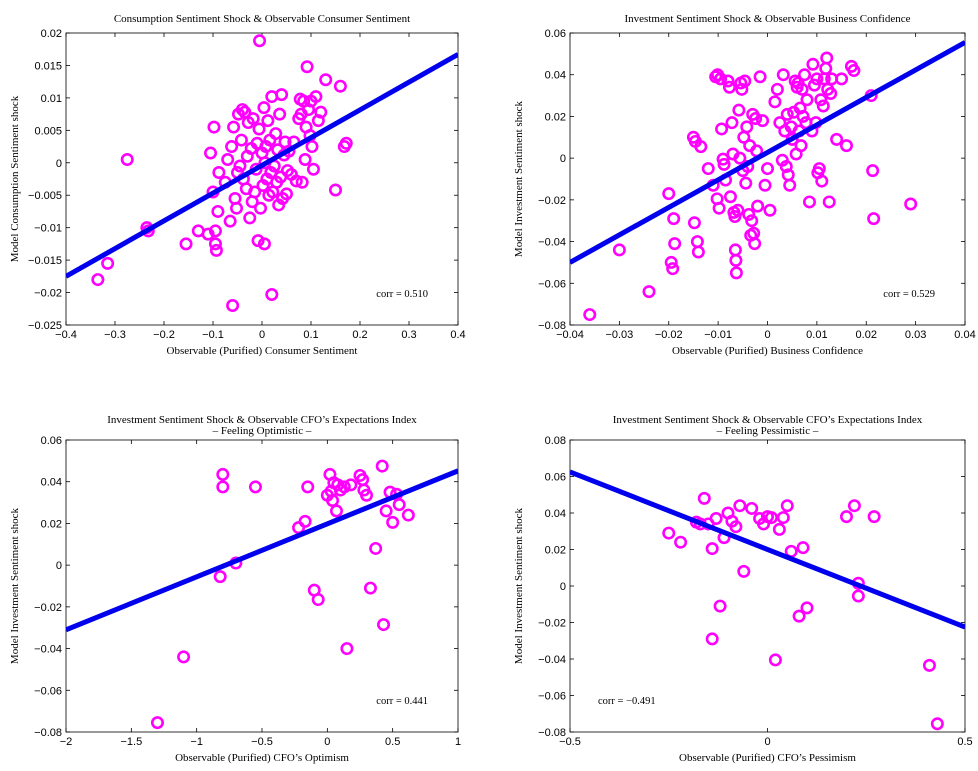  Describe the element at coordinates (48, 131) in the screenshot. I see `y-tick-label: 0.005` at that location.